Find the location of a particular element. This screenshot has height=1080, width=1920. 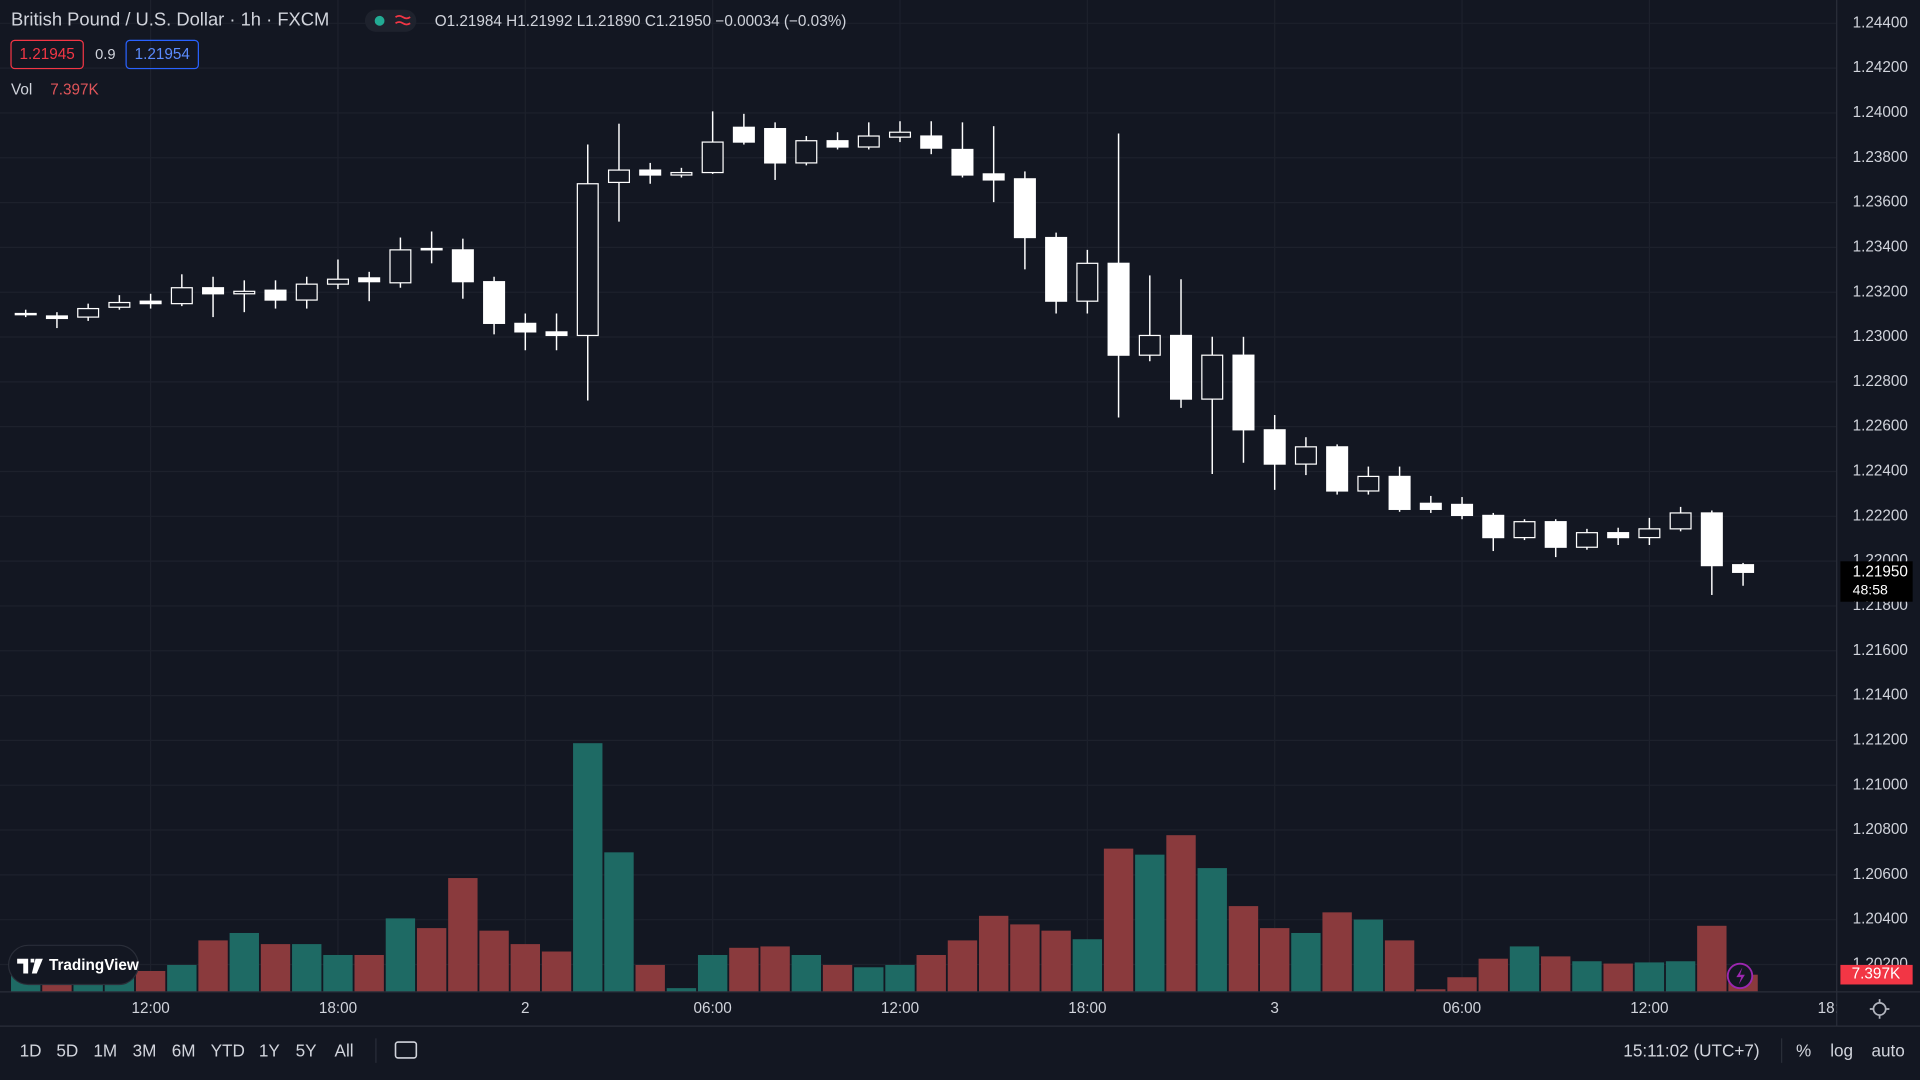

sell-price: 1.21945 is located at coordinates (46, 54).